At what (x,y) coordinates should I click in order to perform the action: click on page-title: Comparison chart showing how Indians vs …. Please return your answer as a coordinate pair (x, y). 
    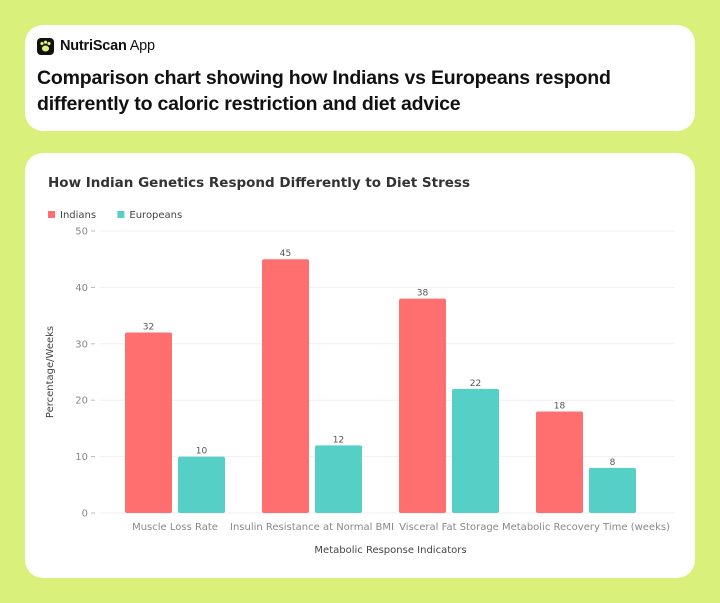
    Looking at the image, I should click on (324, 91).